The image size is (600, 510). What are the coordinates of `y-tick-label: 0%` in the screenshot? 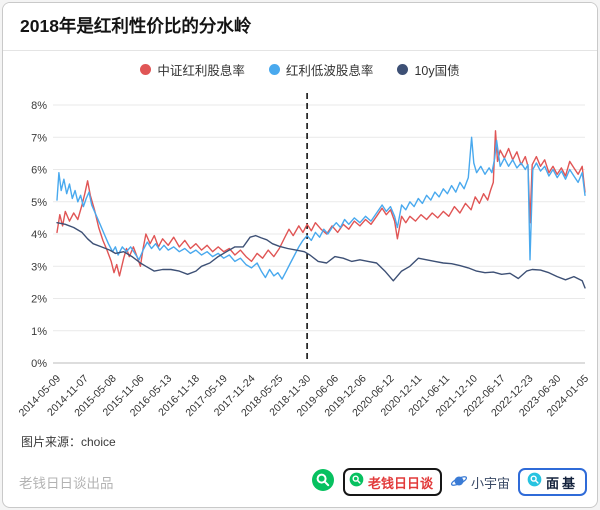 It's located at (39, 364).